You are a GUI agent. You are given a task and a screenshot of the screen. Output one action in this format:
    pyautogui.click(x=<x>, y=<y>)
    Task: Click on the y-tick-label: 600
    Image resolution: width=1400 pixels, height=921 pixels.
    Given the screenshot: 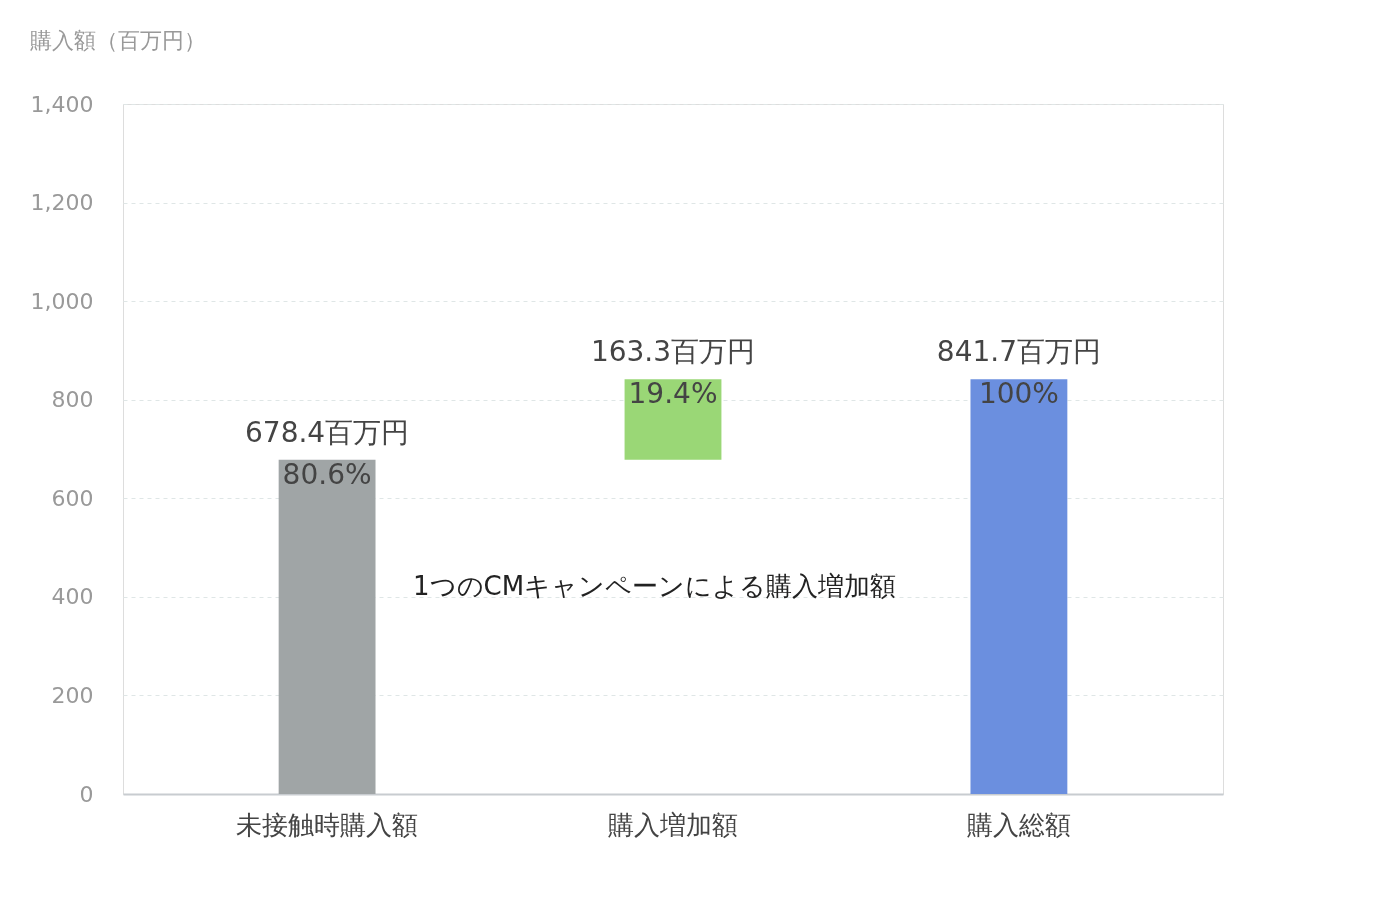 What is the action you would take?
    pyautogui.click(x=72, y=498)
    